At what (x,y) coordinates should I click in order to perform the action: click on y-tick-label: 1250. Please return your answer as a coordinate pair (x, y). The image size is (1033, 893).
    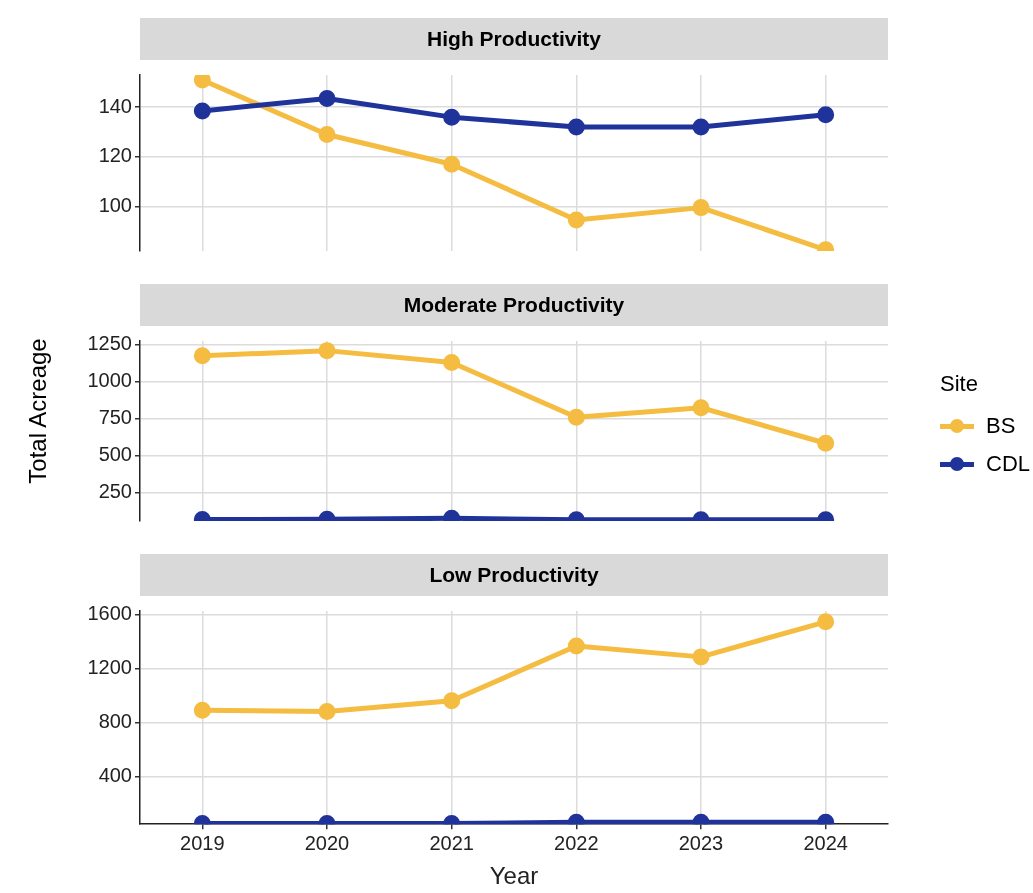
    Looking at the image, I should click on (109, 343).